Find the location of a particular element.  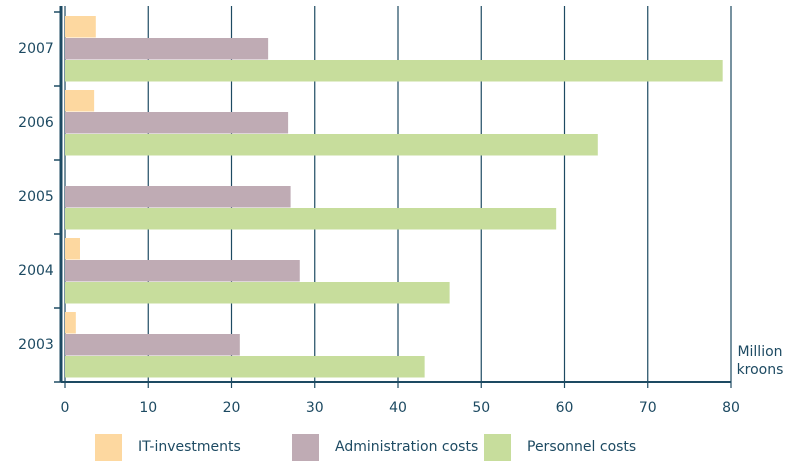

legend-label: Personnel costs is located at coordinates (581, 447).